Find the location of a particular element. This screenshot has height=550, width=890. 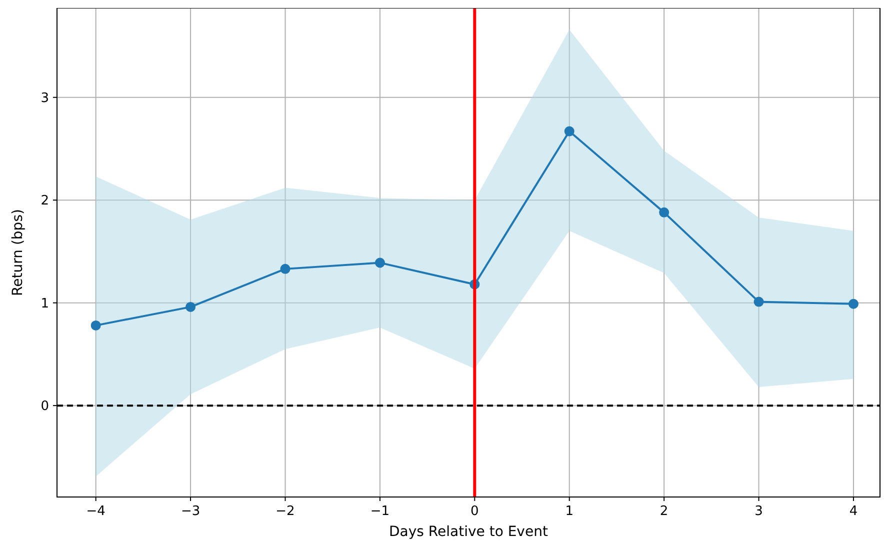

y-tick-label: 0 is located at coordinates (44, 406).